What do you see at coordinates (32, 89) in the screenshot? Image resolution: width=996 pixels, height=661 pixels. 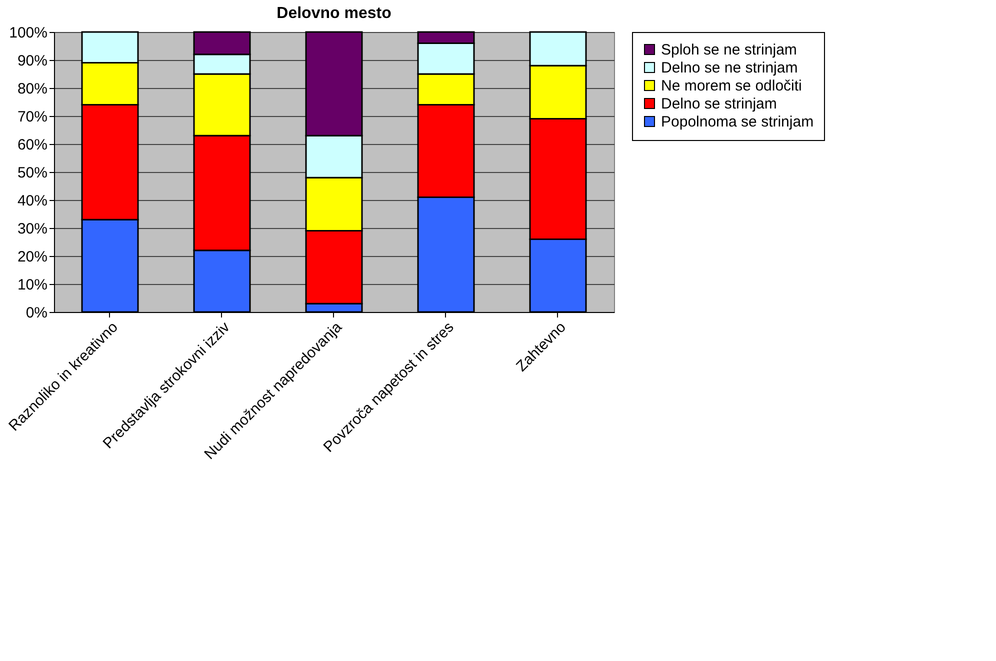 I see `y-tick-label: 80%` at bounding box center [32, 89].